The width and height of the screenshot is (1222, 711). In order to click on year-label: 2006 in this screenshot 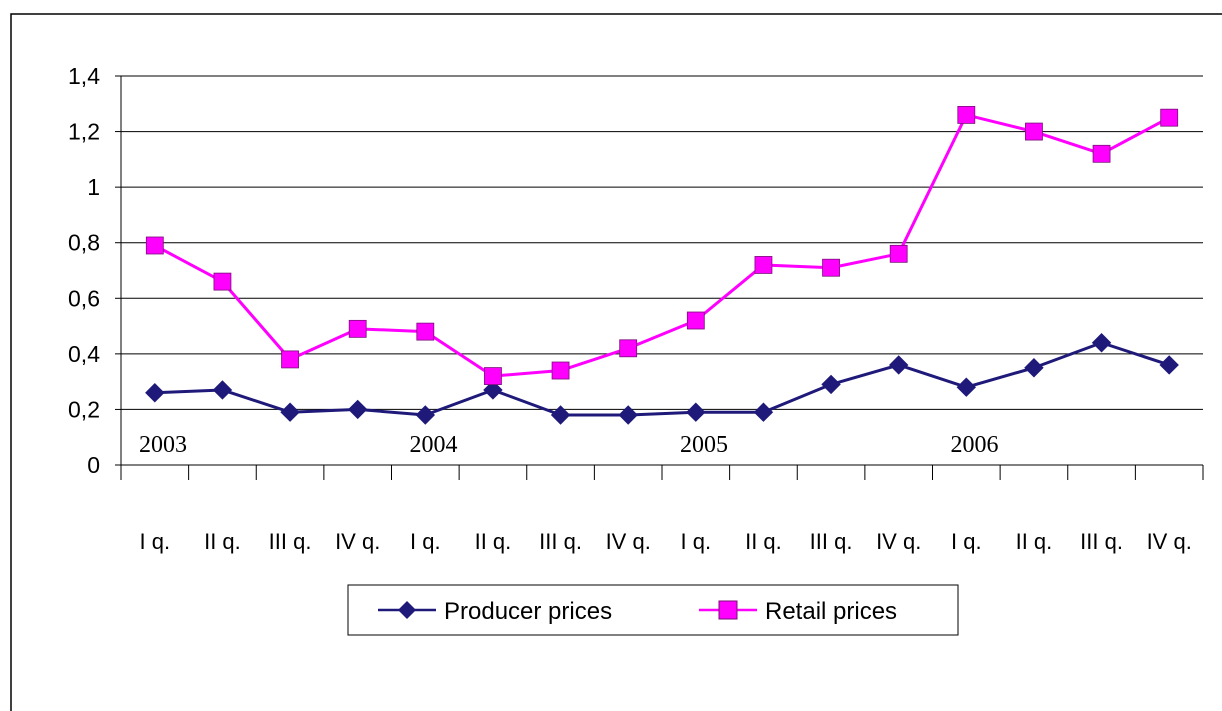, I will do `click(975, 445)`.